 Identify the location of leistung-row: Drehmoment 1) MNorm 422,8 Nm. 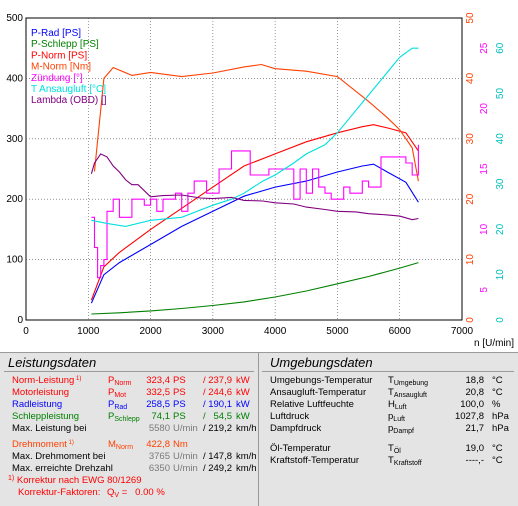
(129, 445).